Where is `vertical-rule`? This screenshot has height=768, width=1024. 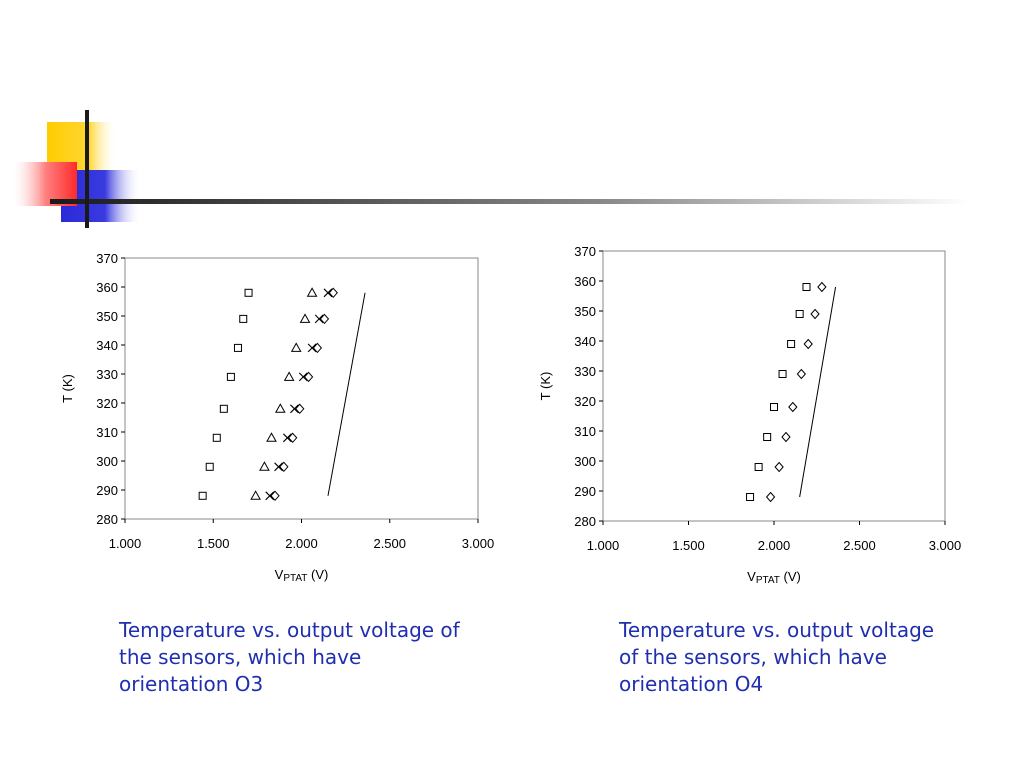
vertical-rule is located at coordinates (87, 169).